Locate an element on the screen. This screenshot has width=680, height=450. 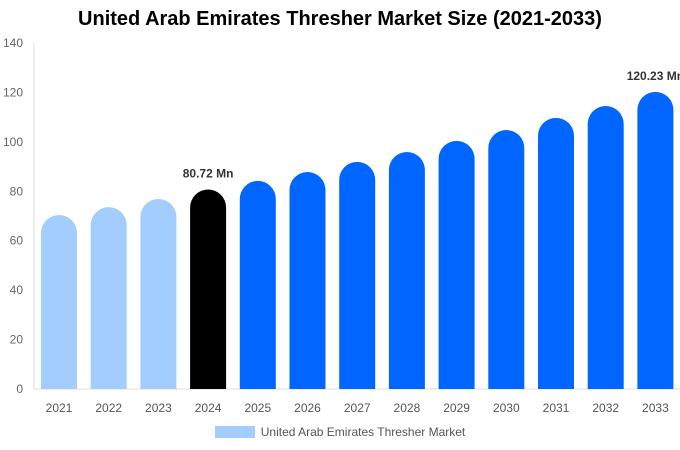
y-tick-label: 0 is located at coordinates (19, 389).